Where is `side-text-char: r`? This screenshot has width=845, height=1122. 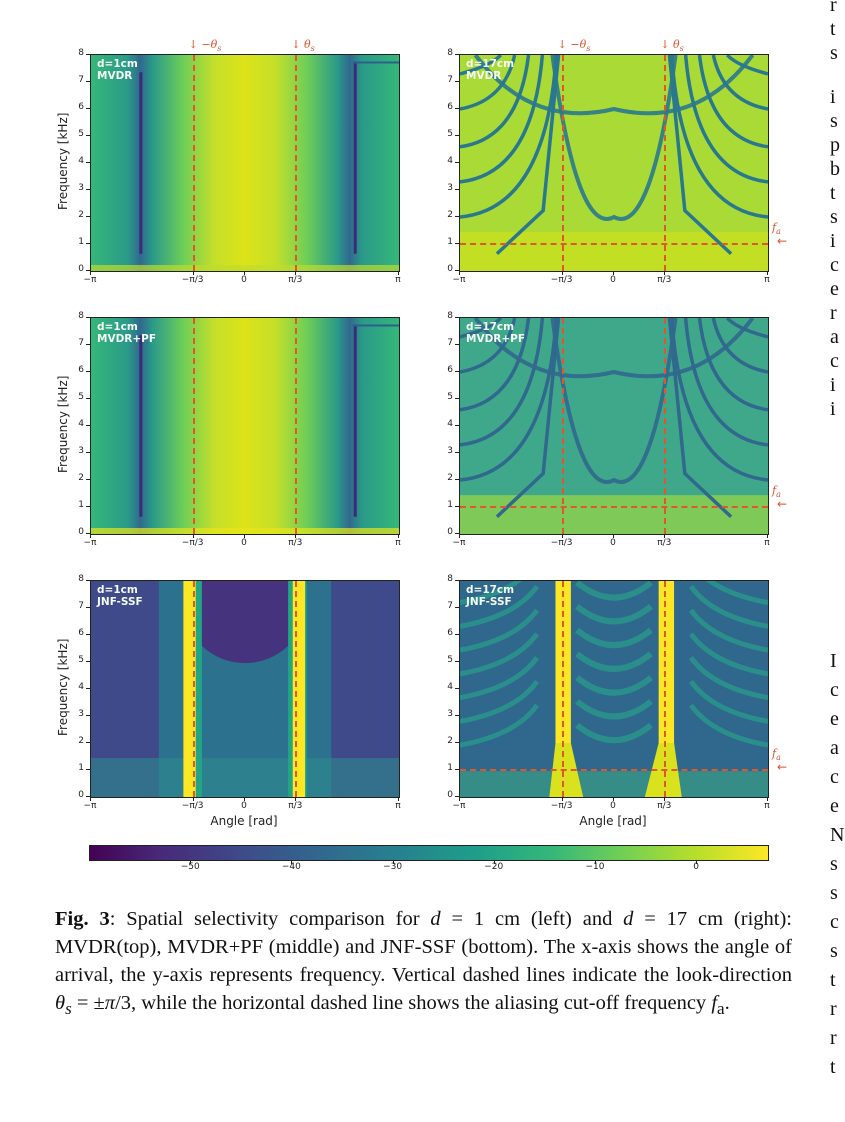
side-text-char: r is located at coordinates (833, 313).